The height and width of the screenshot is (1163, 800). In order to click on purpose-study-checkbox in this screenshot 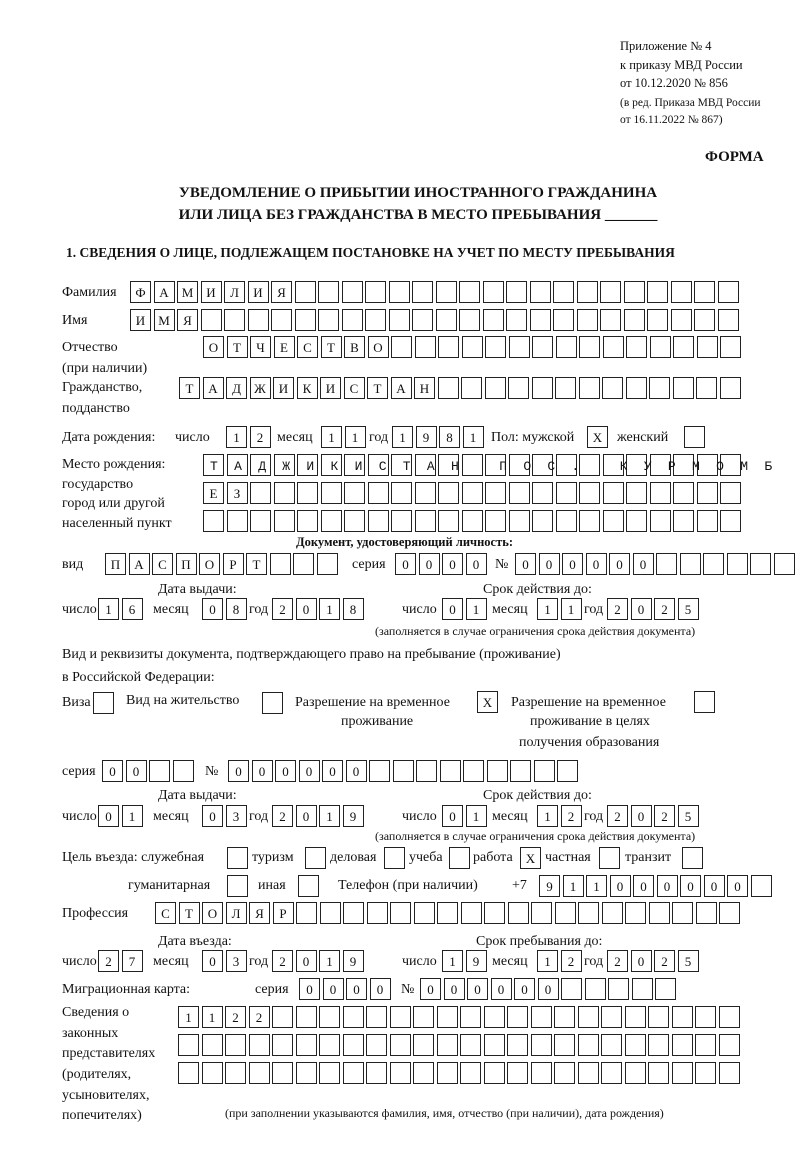, I will do `click(461, 858)`.